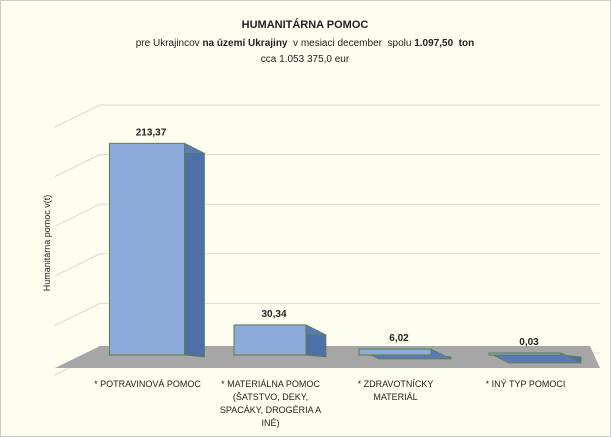 This screenshot has width=611, height=437. Describe the element at coordinates (147, 384) in the screenshot. I see `x-tick-label: * POTRAVINOVÁ POMOC` at that location.